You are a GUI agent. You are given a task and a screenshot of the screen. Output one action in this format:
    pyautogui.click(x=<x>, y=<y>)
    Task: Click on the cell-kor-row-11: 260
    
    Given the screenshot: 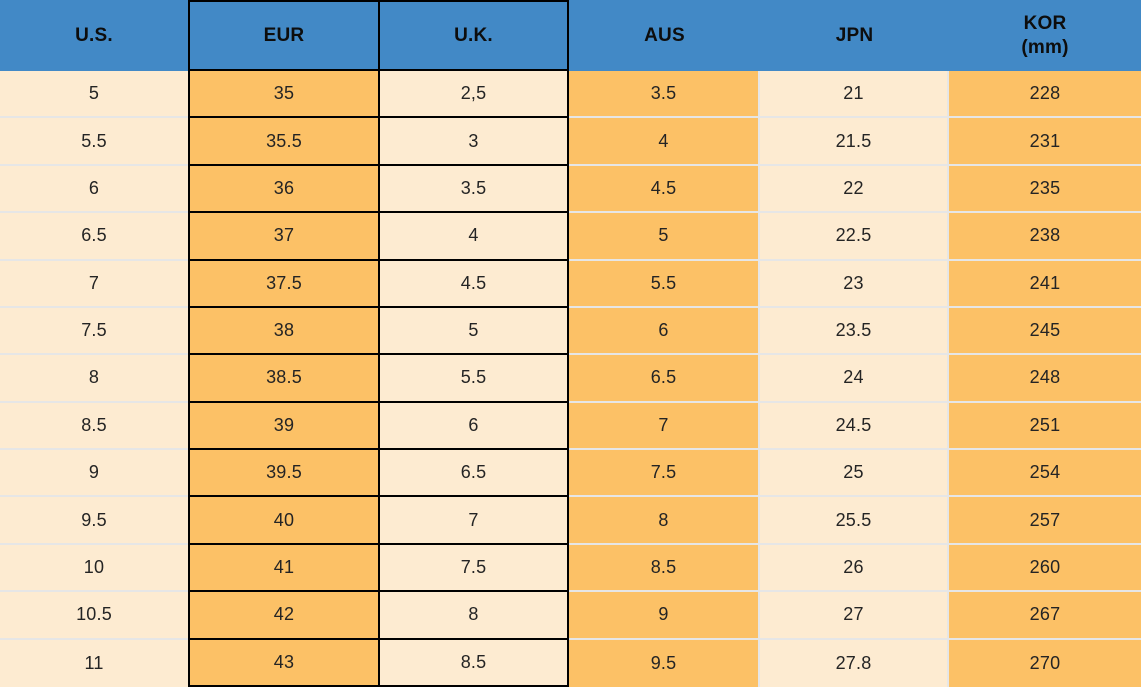 What is the action you would take?
    pyautogui.click(x=1045, y=568)
    